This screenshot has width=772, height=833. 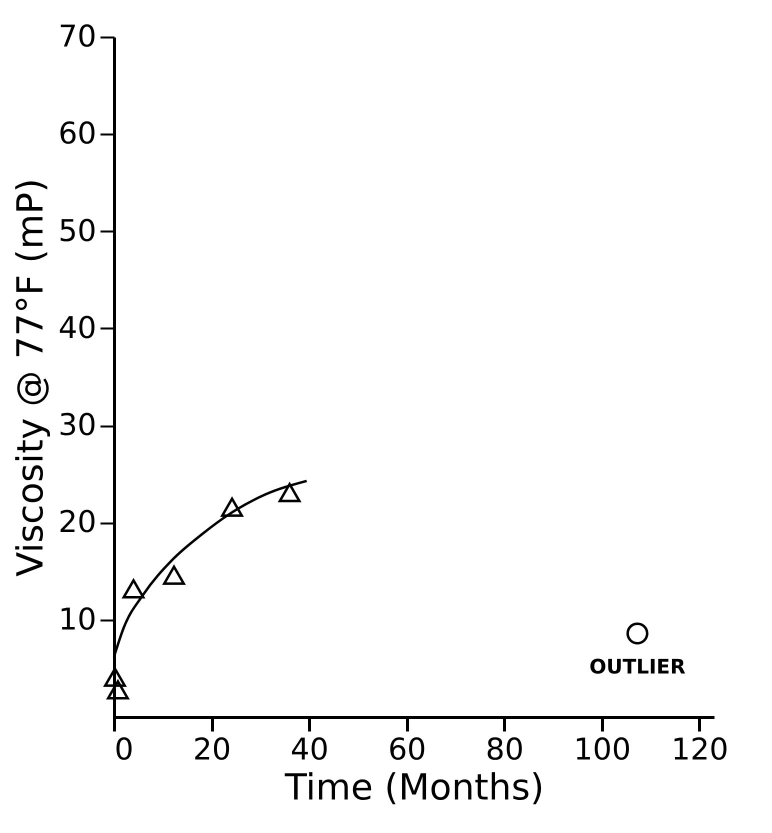 What do you see at coordinates (77, 426) in the screenshot?
I see `y-tick-label: 30` at bounding box center [77, 426].